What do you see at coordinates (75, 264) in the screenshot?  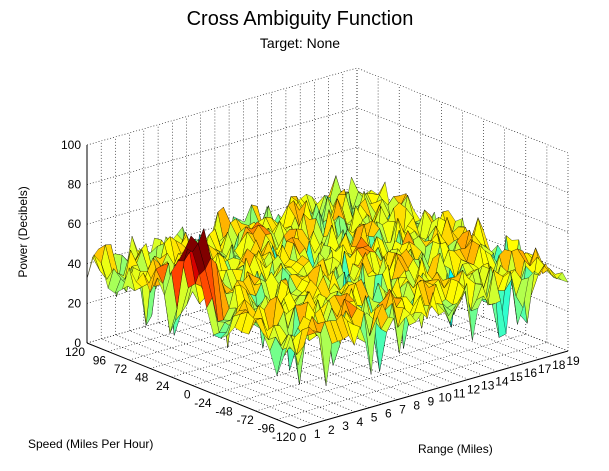 I see `z-tick-label: 40` at bounding box center [75, 264].